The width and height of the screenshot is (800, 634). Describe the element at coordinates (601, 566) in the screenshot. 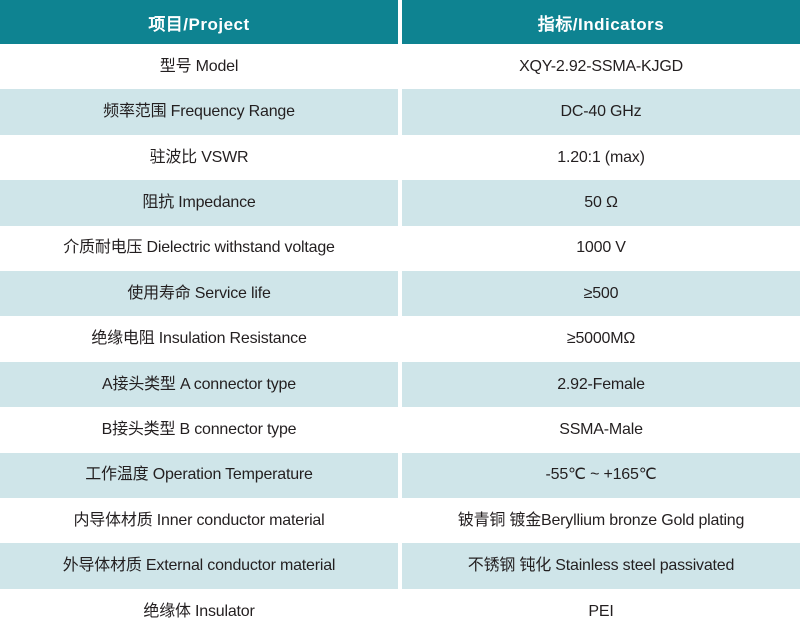

I see `indicator-cell: 不锈钢 钝化 Stainless steel passivated` at that location.